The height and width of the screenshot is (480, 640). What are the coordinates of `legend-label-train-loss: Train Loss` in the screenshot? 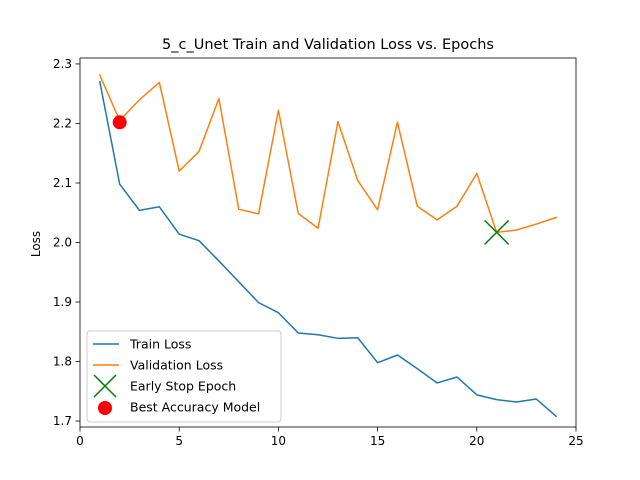 It's located at (160, 344).